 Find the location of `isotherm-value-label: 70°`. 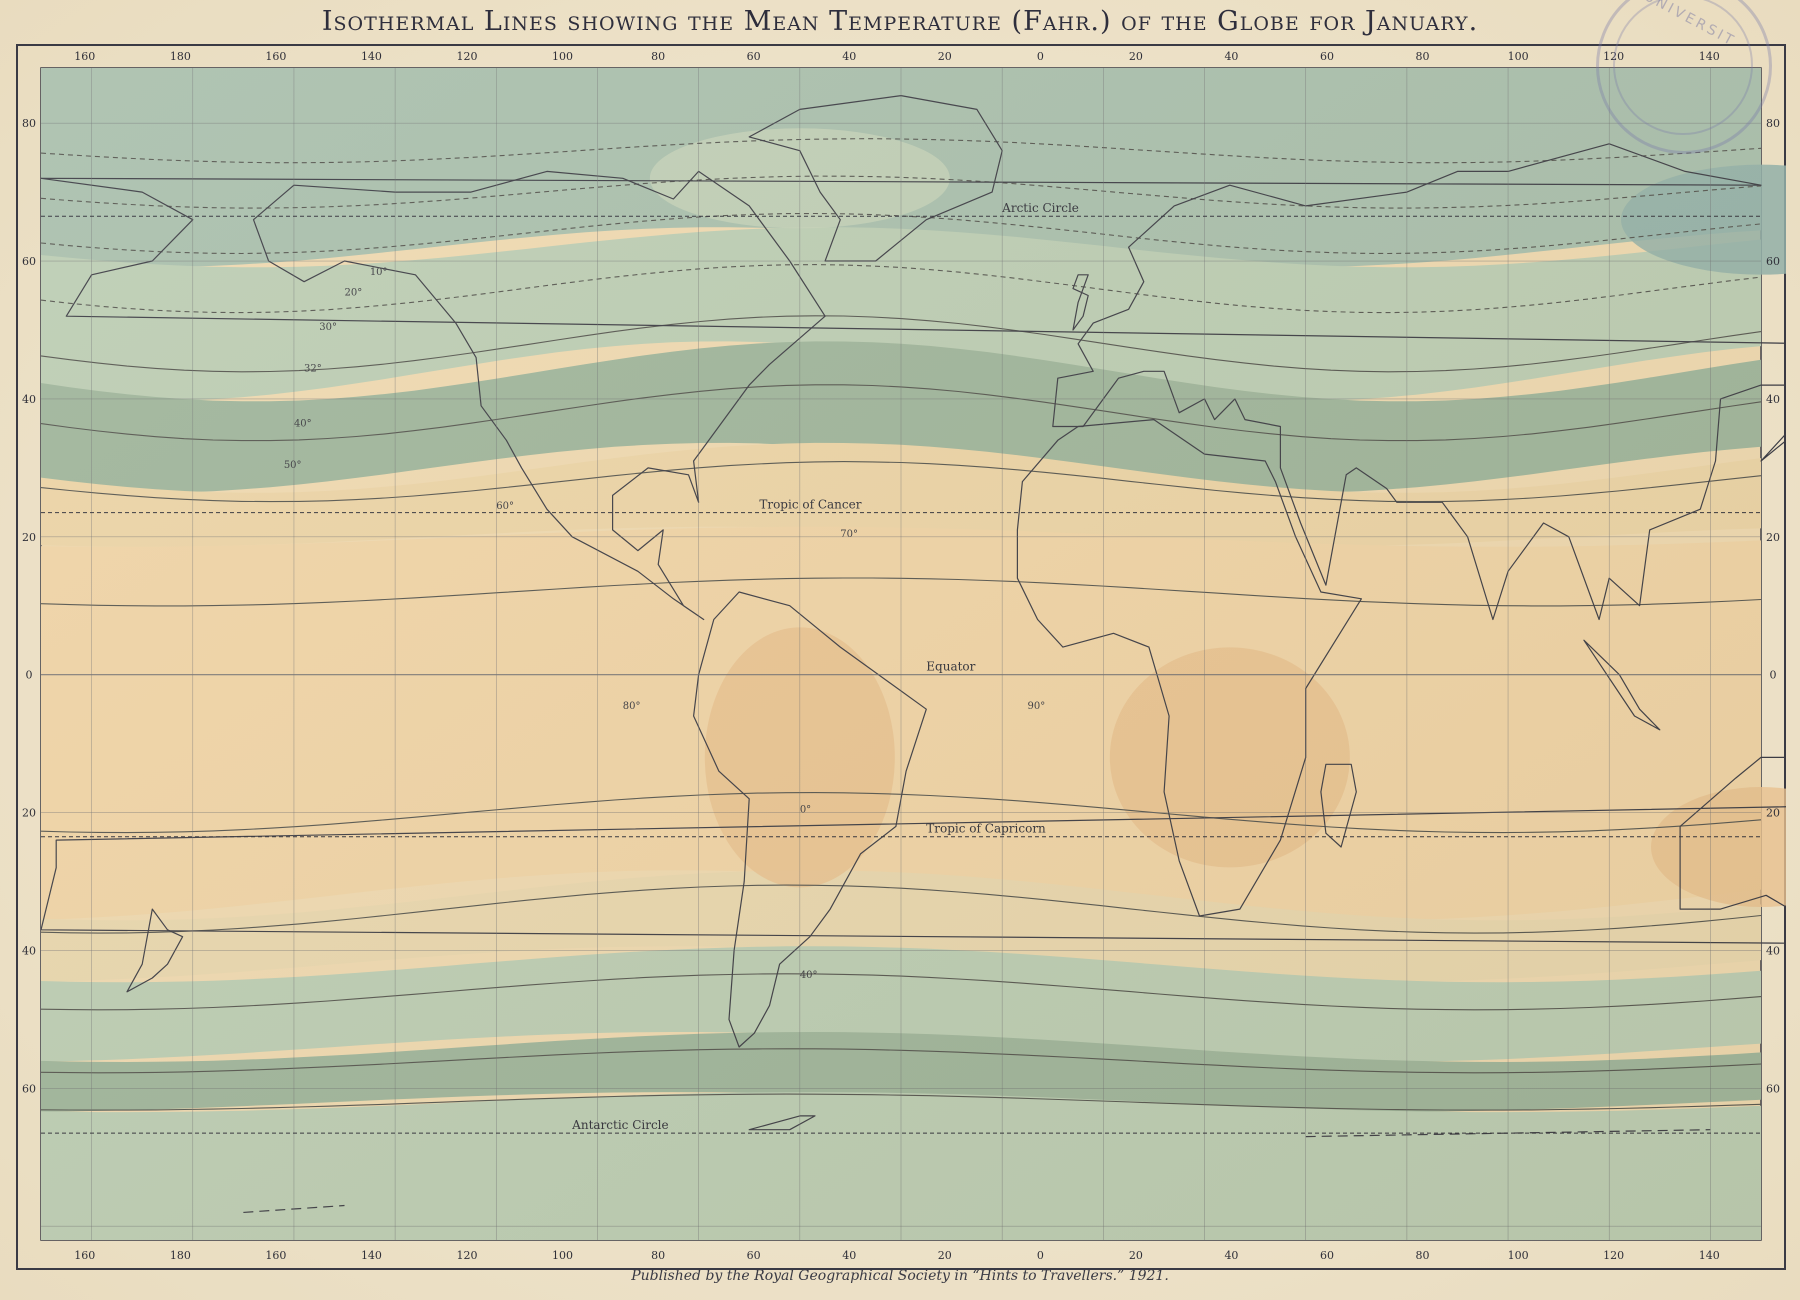

isotherm-value-label: 70° is located at coordinates (849, 534).